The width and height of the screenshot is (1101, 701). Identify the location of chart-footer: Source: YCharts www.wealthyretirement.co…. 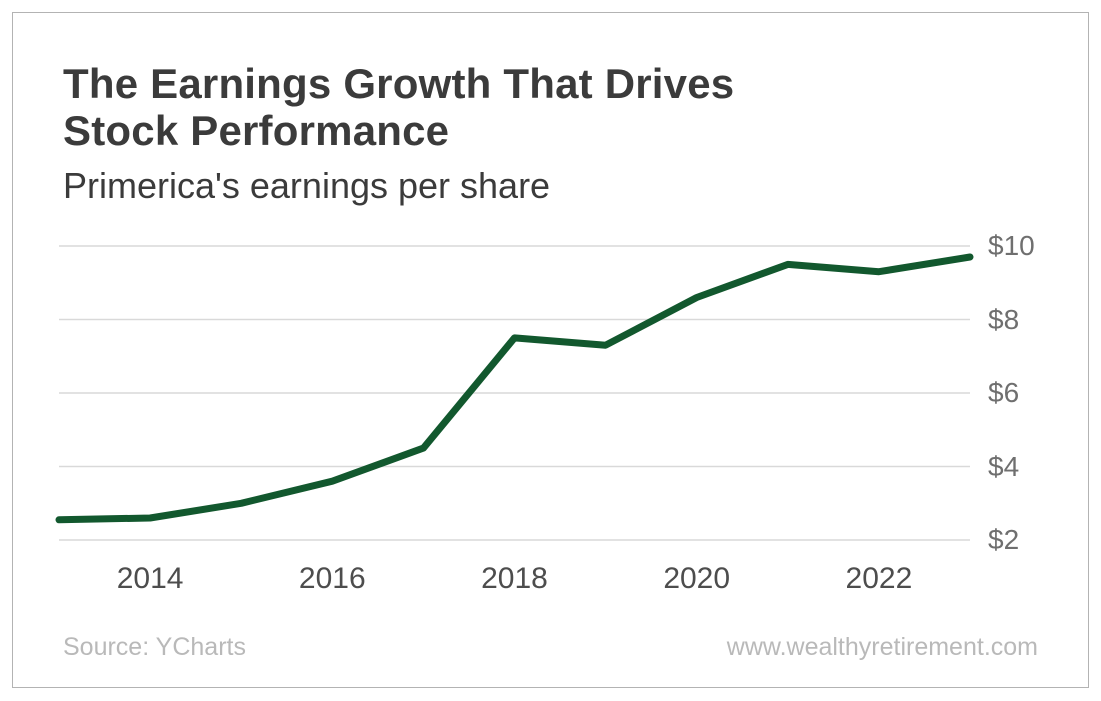
(550, 647).